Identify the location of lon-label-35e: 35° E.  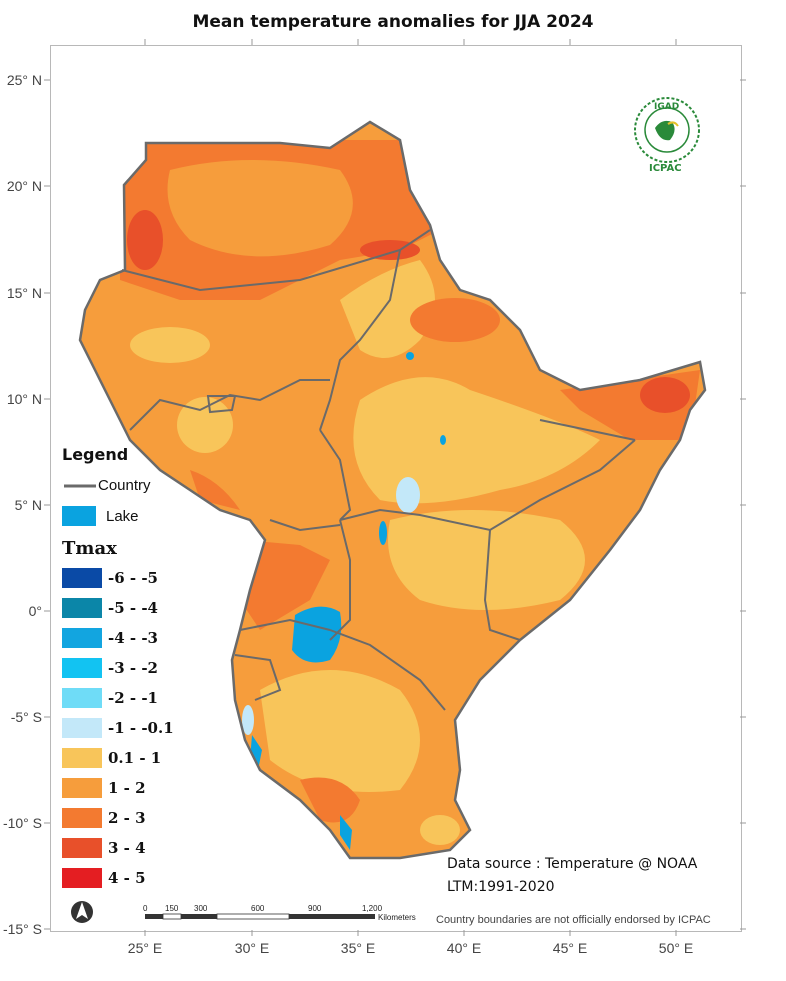
(358, 948).